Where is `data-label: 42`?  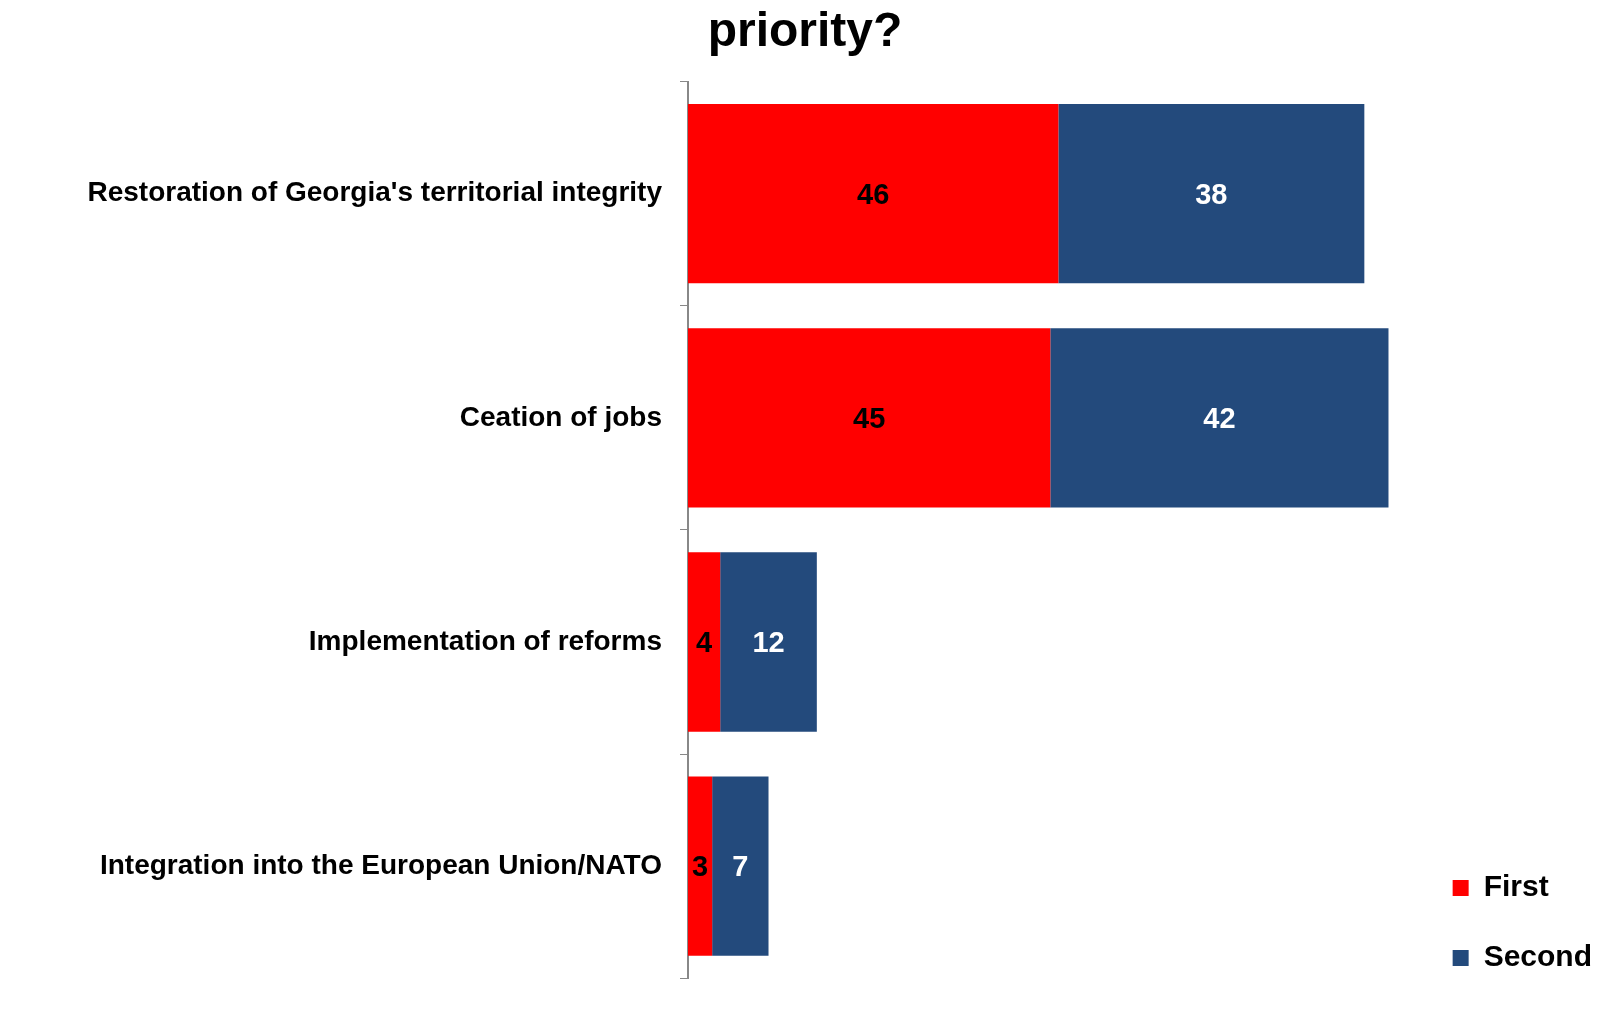
data-label: 42 is located at coordinates (1219, 417).